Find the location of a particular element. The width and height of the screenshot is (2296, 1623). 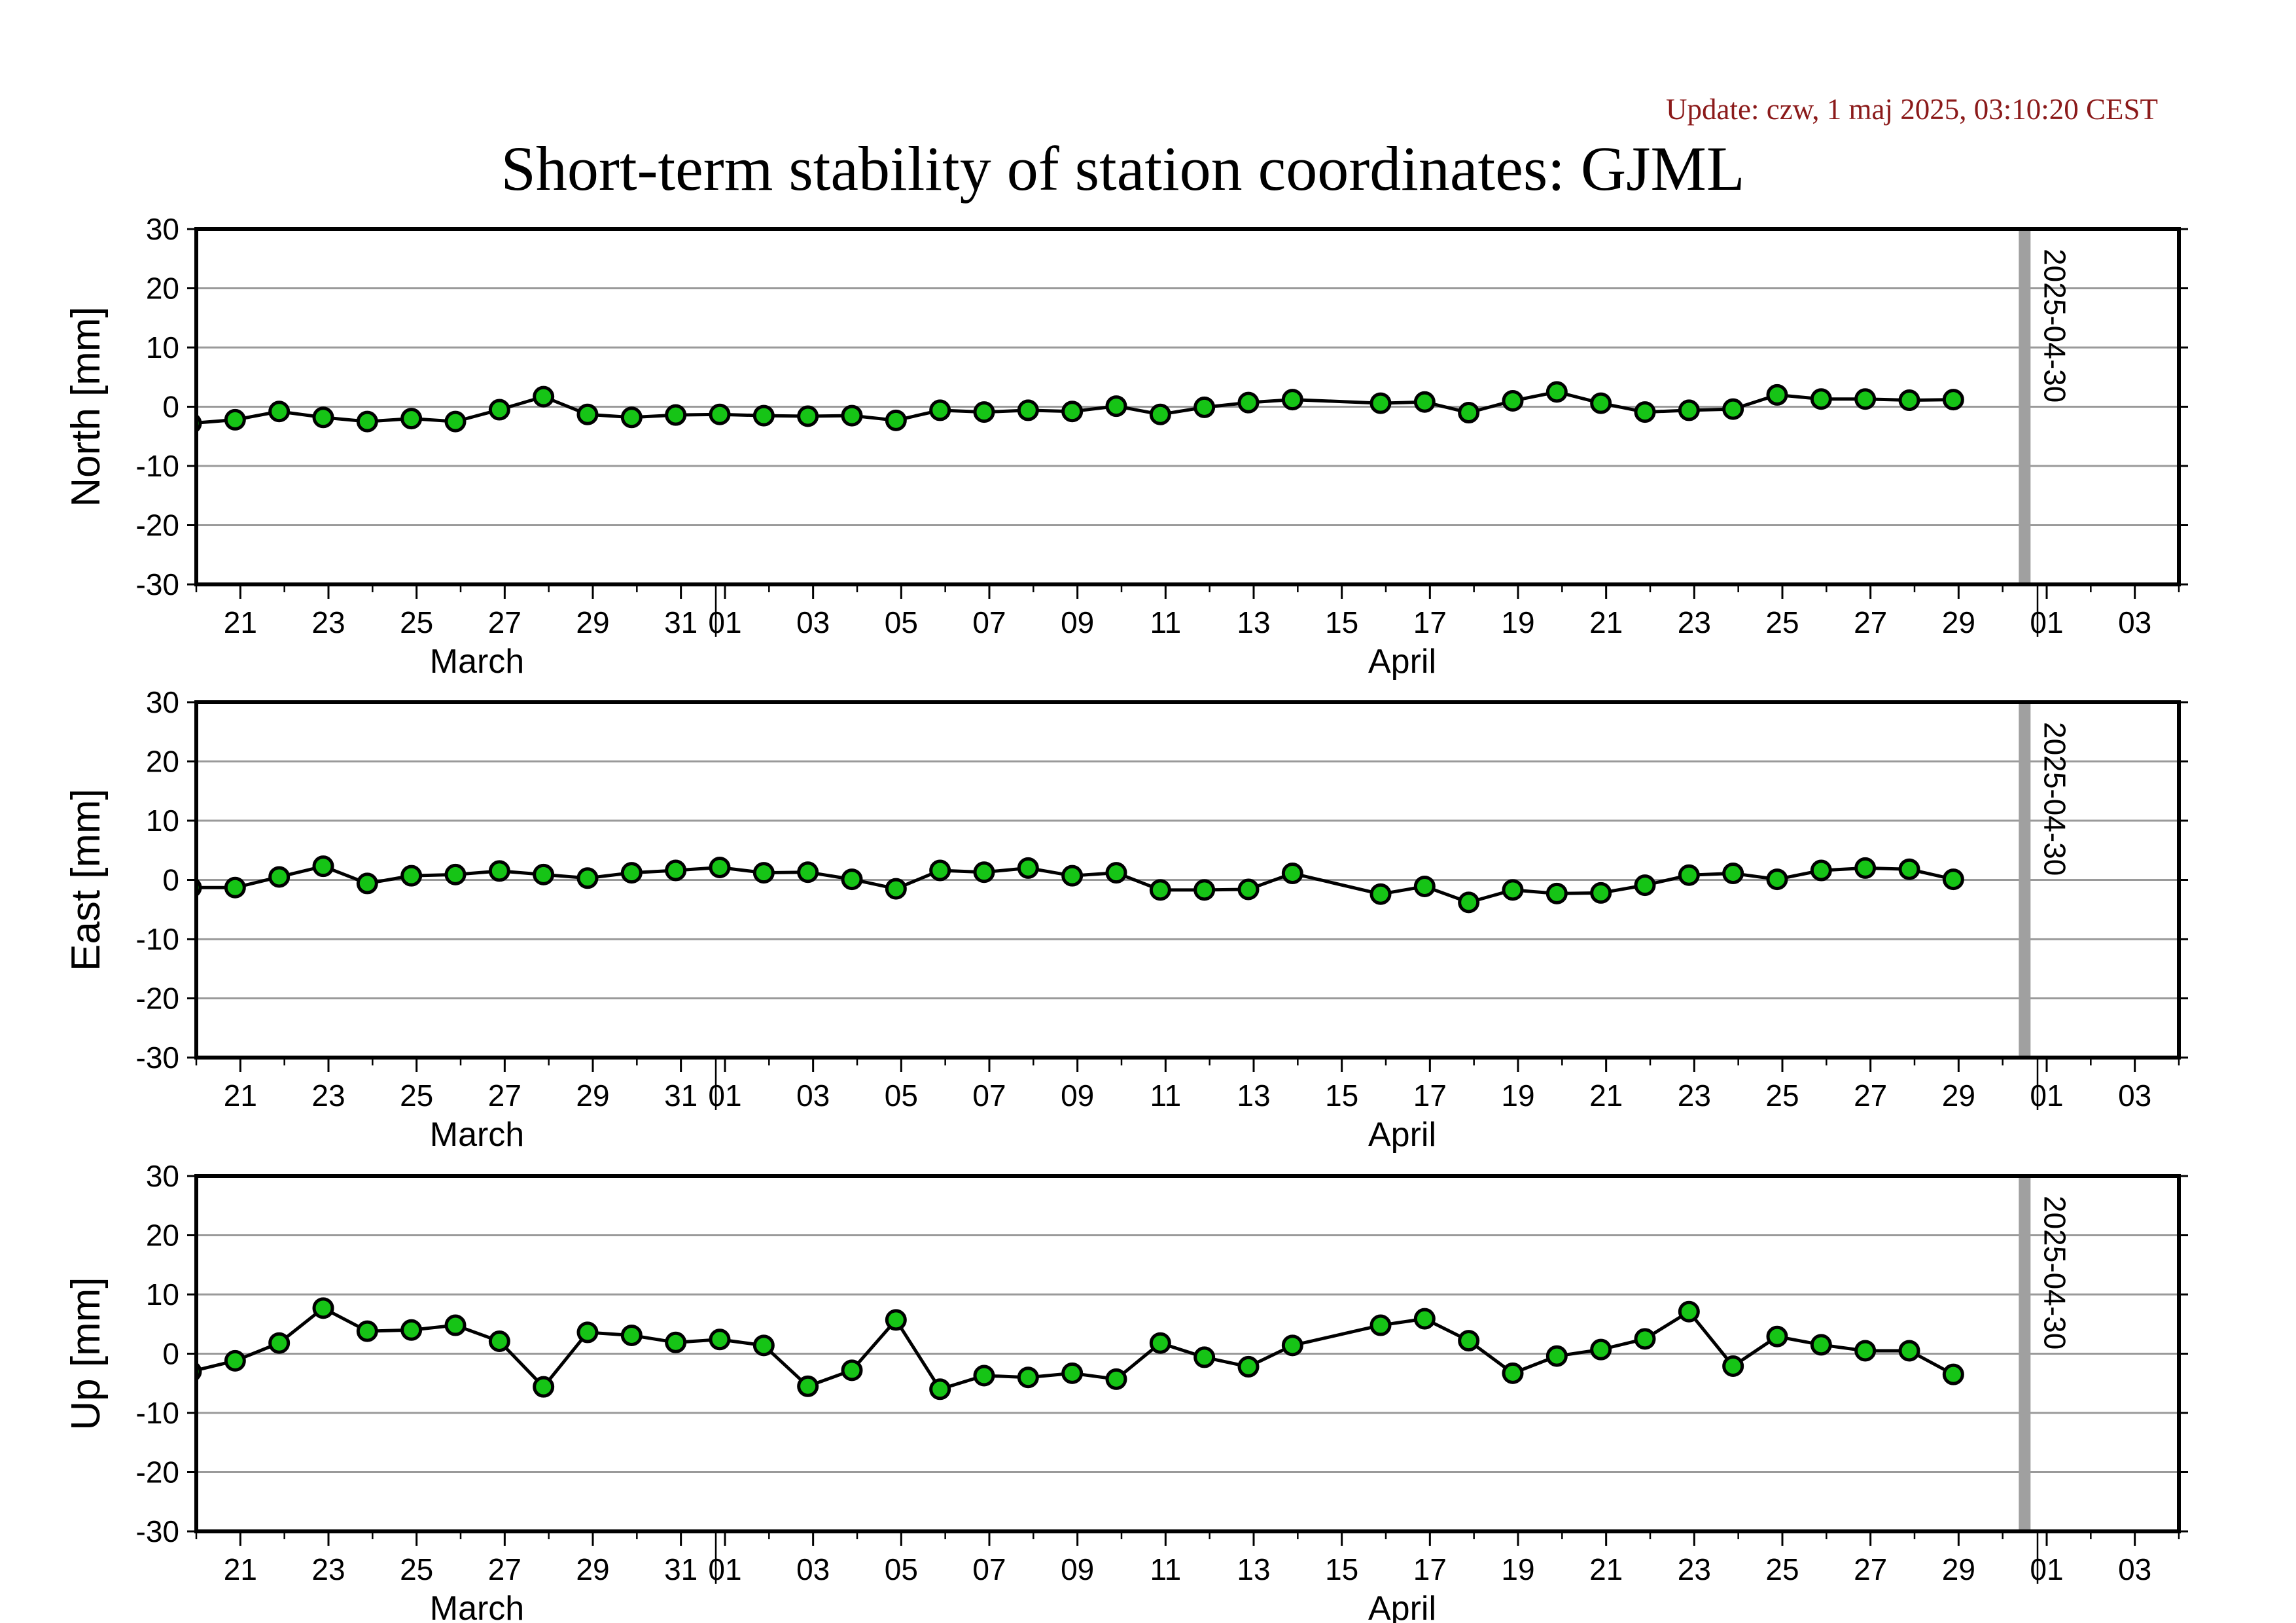

x-tick-label: 07 is located at coordinates (989, 622).